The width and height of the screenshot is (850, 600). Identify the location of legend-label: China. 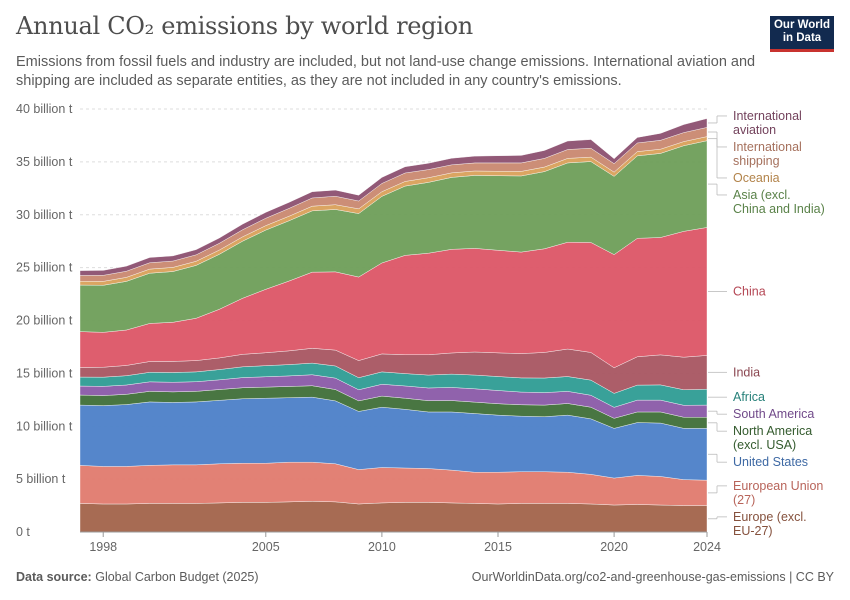
(749, 291).